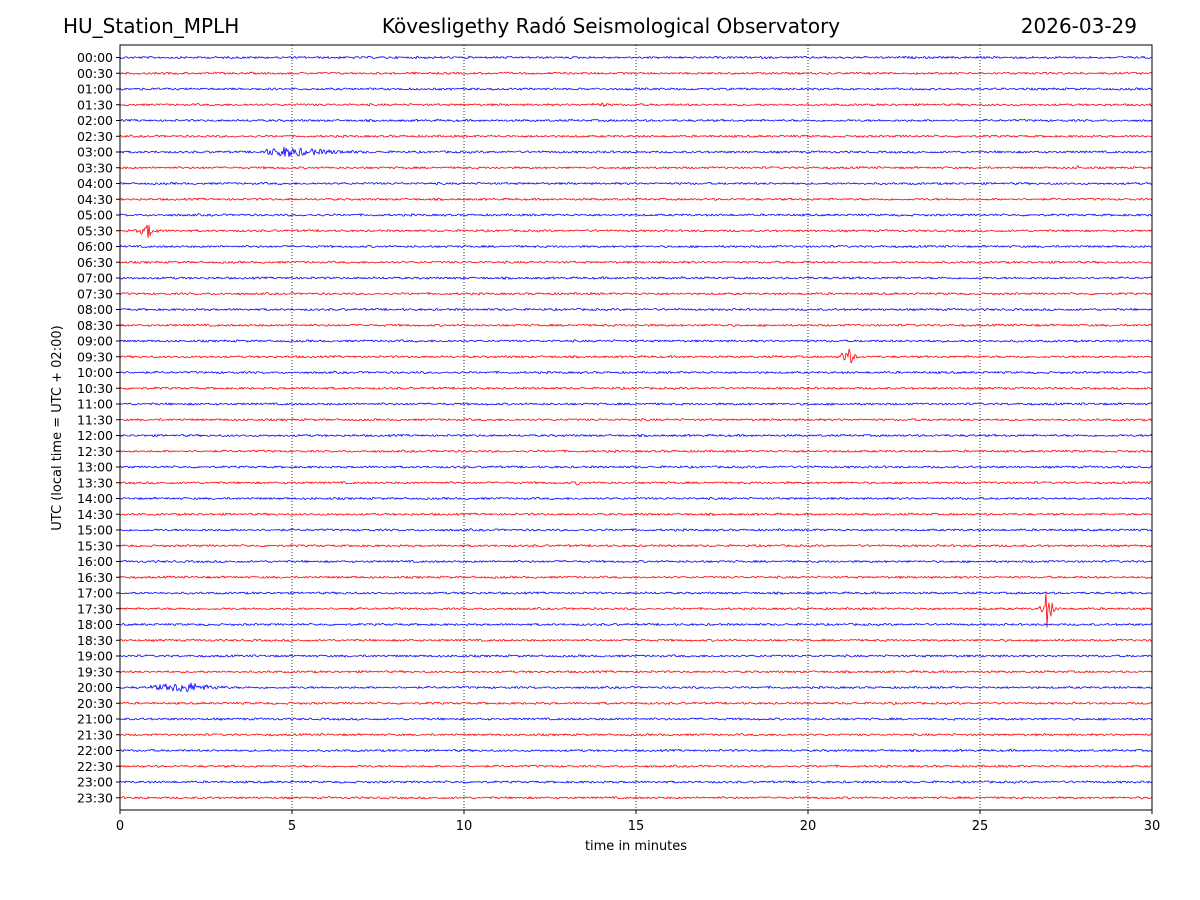 The width and height of the screenshot is (1200, 900). What do you see at coordinates (95, 782) in the screenshot?
I see `y-tick-label: 23:00` at bounding box center [95, 782].